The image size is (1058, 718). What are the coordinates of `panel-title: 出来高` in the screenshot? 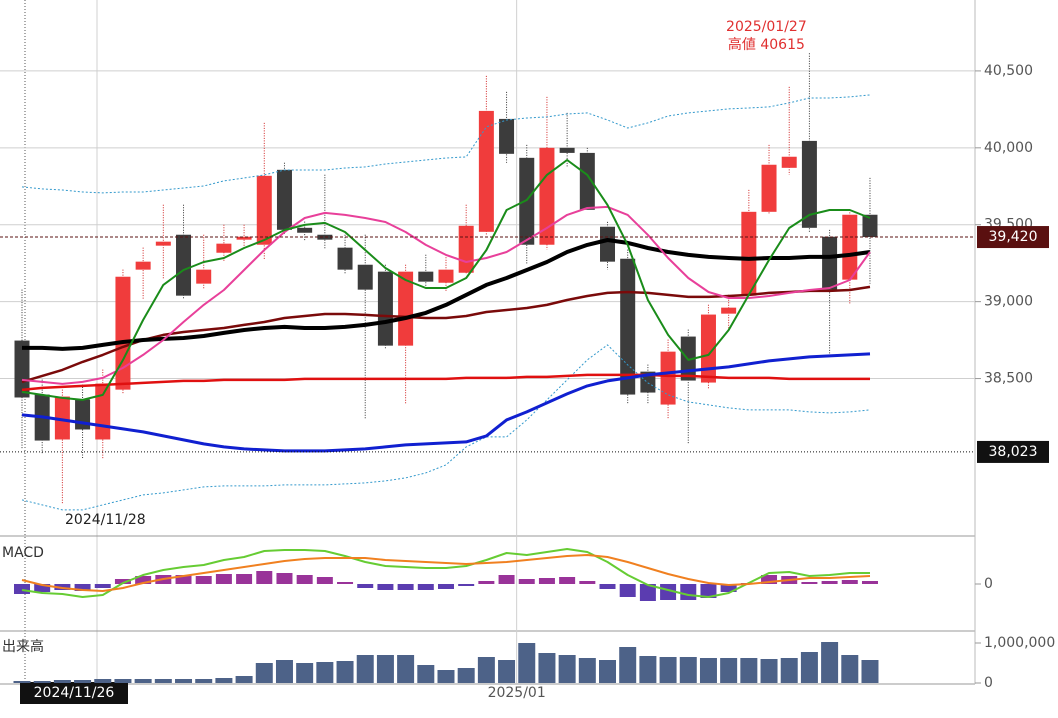 It's located at (23, 646).